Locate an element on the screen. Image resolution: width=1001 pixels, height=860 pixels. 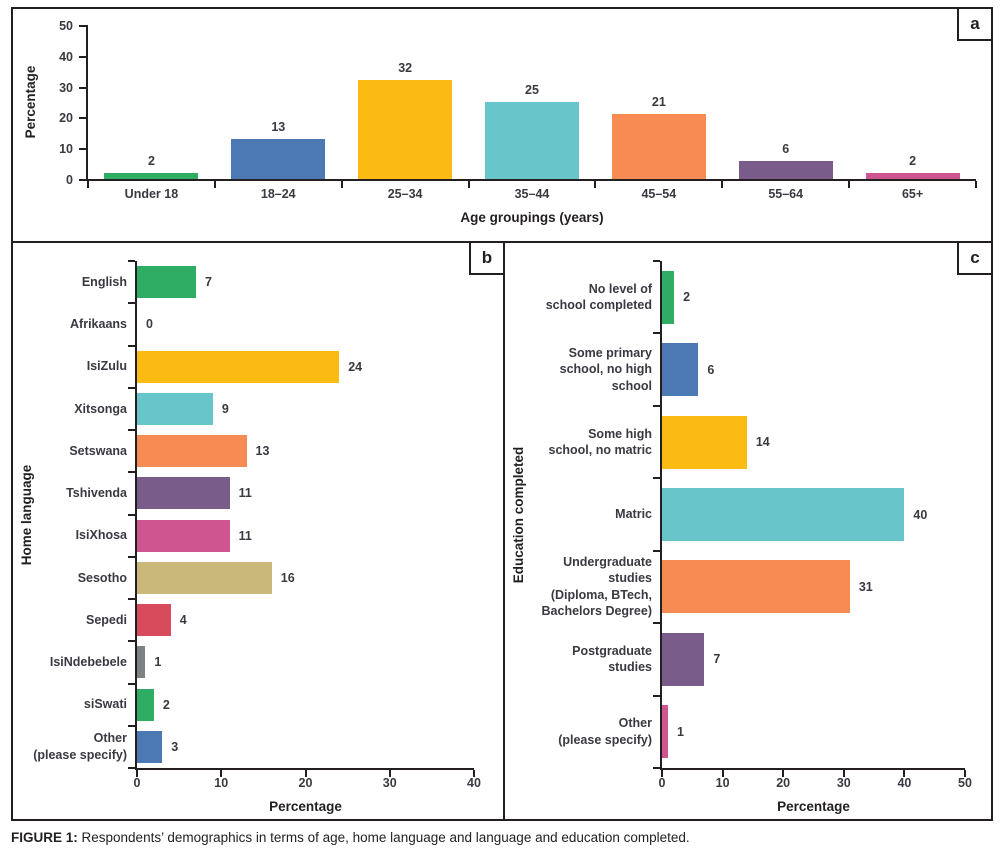
value-label: 1 is located at coordinates (680, 731).